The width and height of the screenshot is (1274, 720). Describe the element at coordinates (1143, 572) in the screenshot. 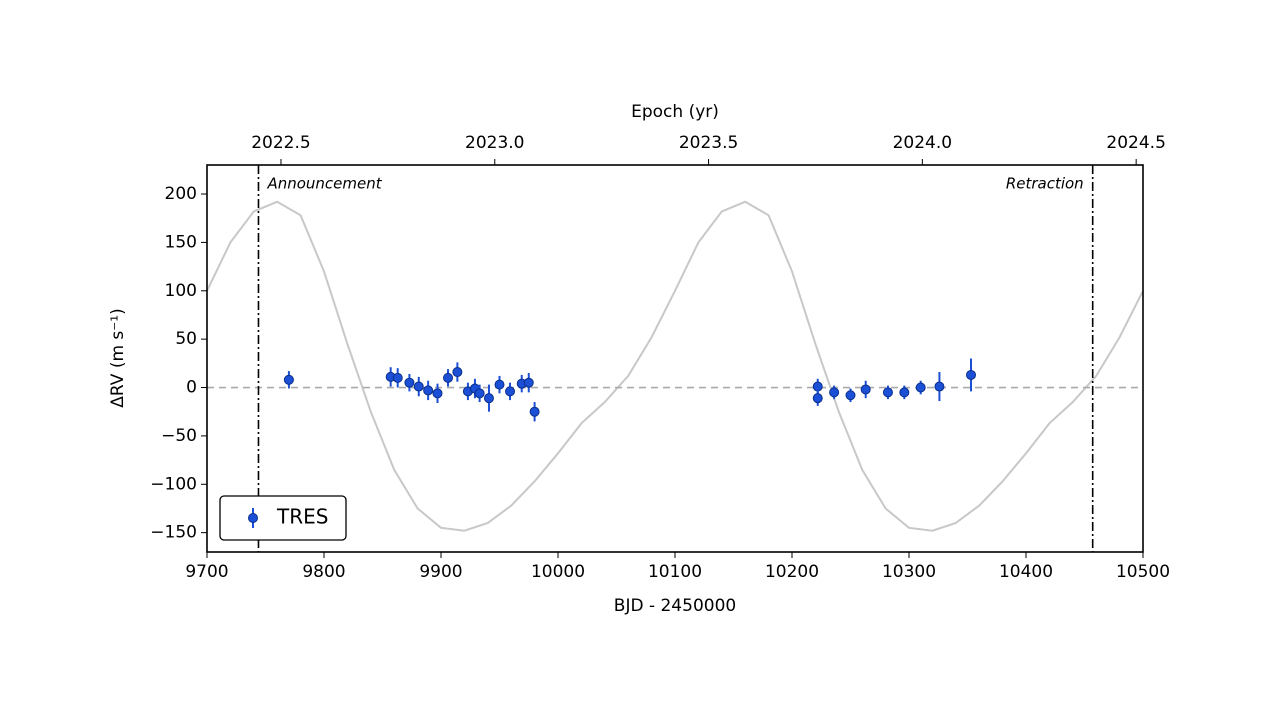

I see `x-tick-label: 10500` at that location.